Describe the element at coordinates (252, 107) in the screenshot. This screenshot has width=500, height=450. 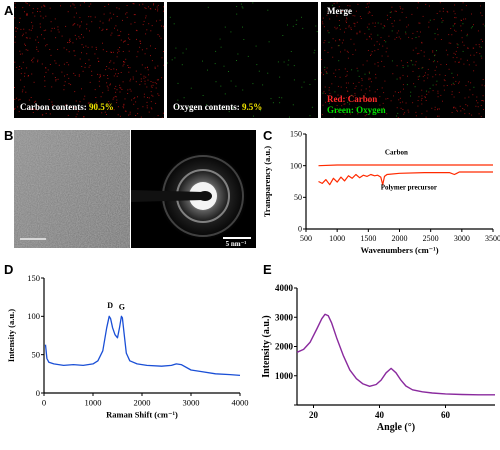
I see `oxygen-contents-value: 9.5%` at that location.